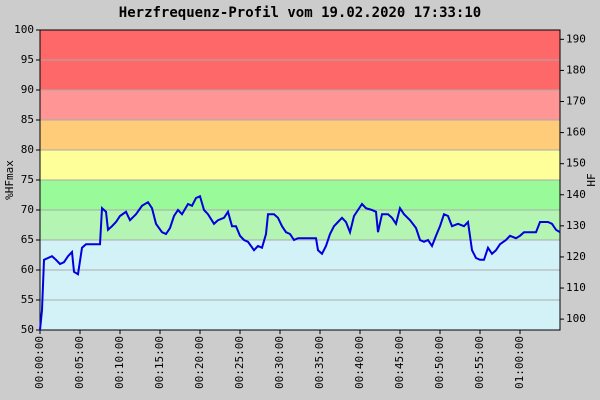  Describe the element at coordinates (576, 318) in the screenshot. I see `y2-tick-label: 100` at that location.